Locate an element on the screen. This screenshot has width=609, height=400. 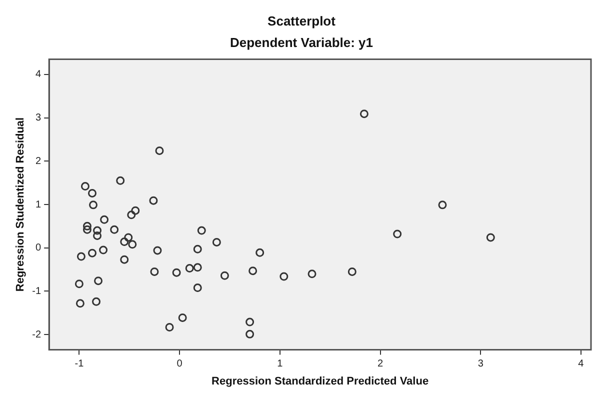
y-tick-label: 4 is located at coordinates (39, 74).